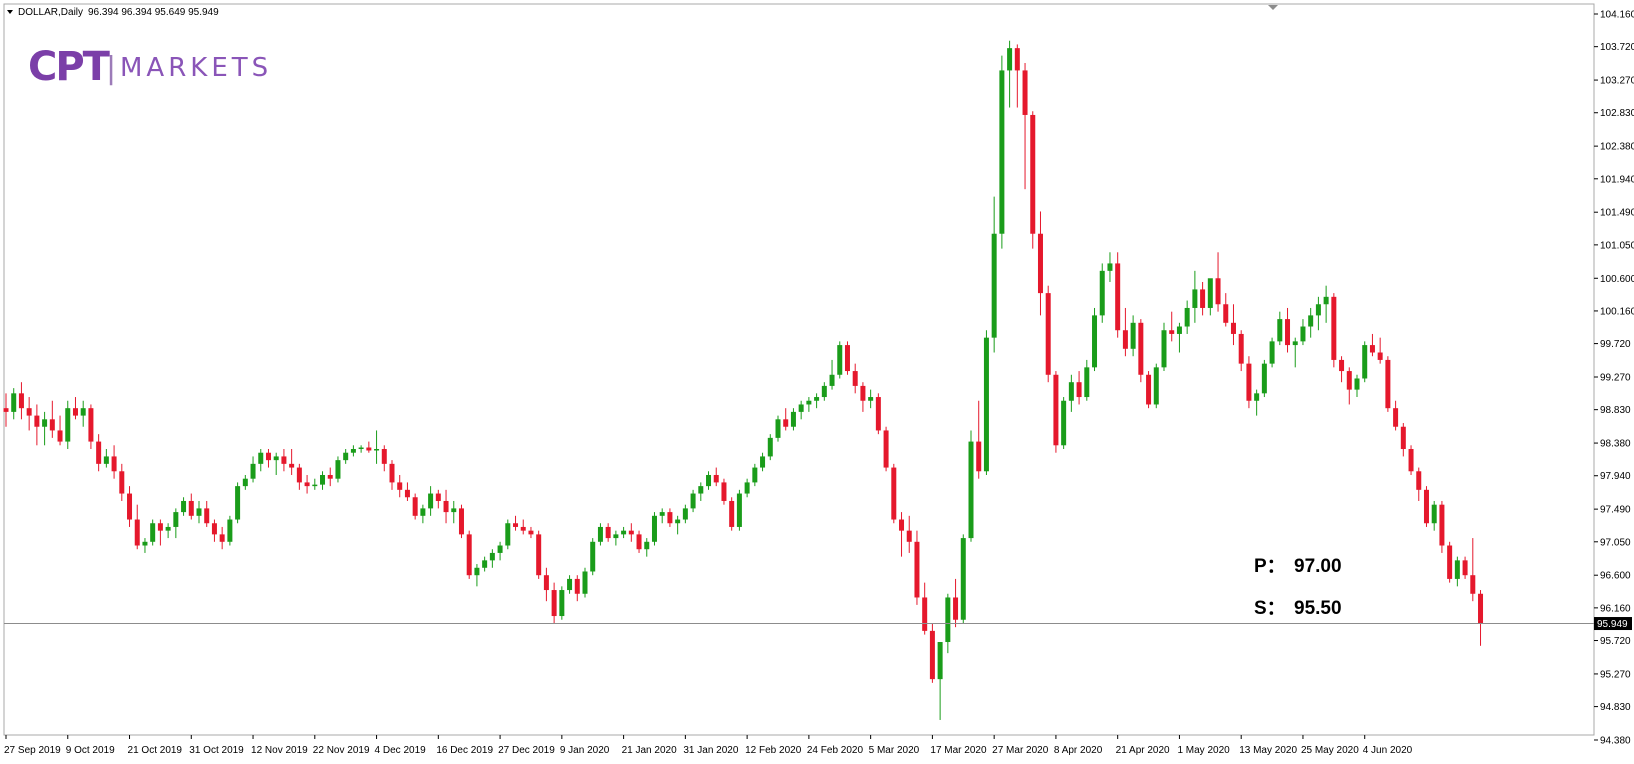  I want to click on pivot-level: P： 97.00, so click(1298, 566).